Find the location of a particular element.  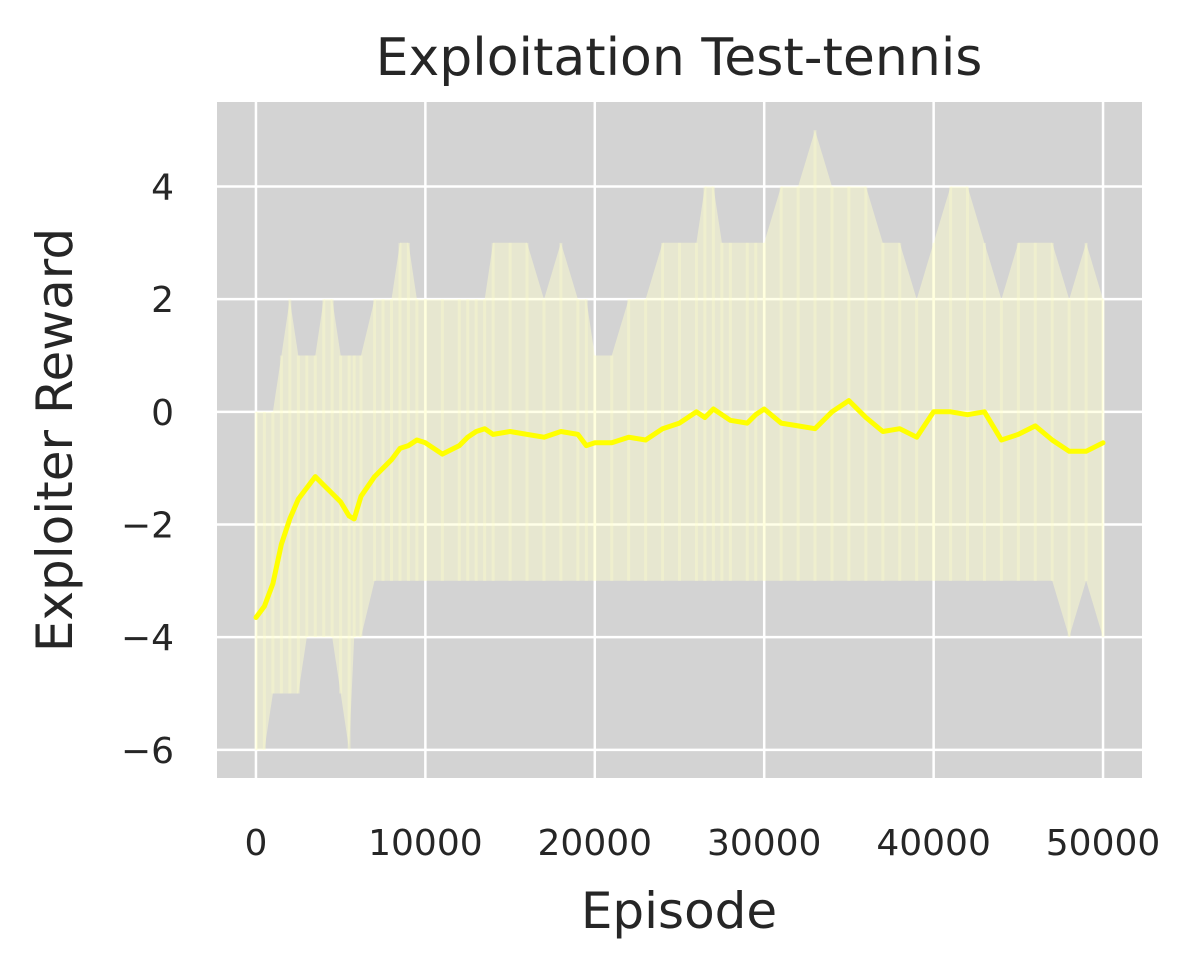

y-tick-label: 4 is located at coordinates (162, 188).